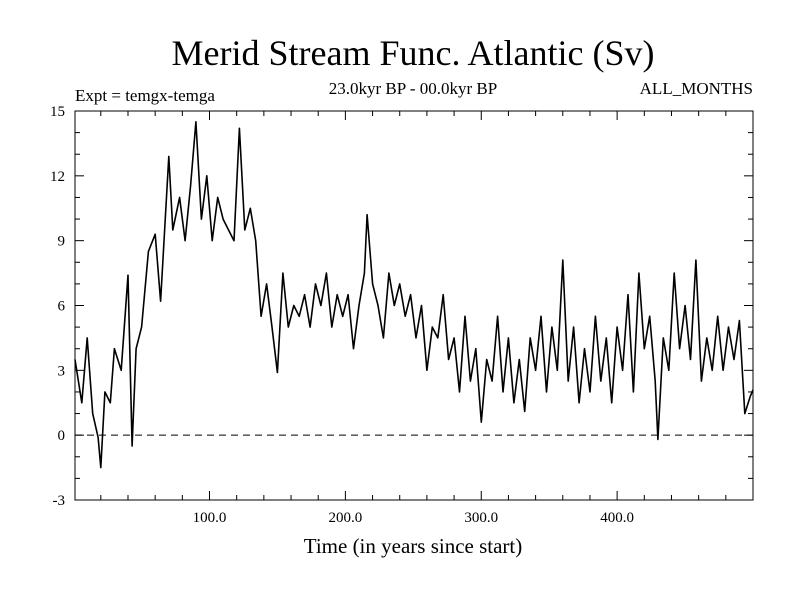 This screenshot has height=600, width=800. I want to click on time-range-label: 23.0kyr BP - 00.0kyr BP, so click(413, 88).